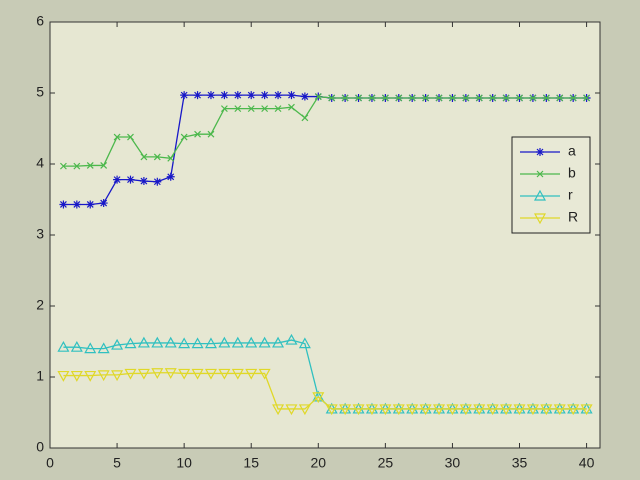  What do you see at coordinates (50, 463) in the screenshot?
I see `x-tick-label: 0` at bounding box center [50, 463].